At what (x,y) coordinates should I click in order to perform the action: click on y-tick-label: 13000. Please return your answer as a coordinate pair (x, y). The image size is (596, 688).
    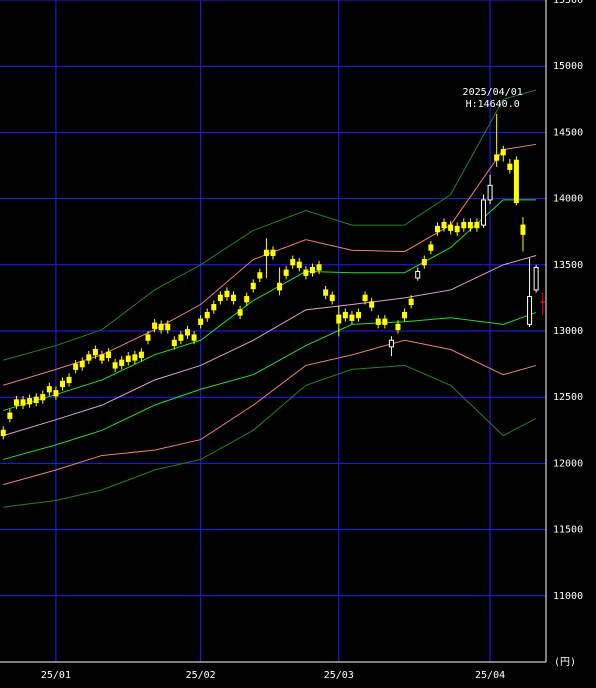
    Looking at the image, I should click on (568, 331).